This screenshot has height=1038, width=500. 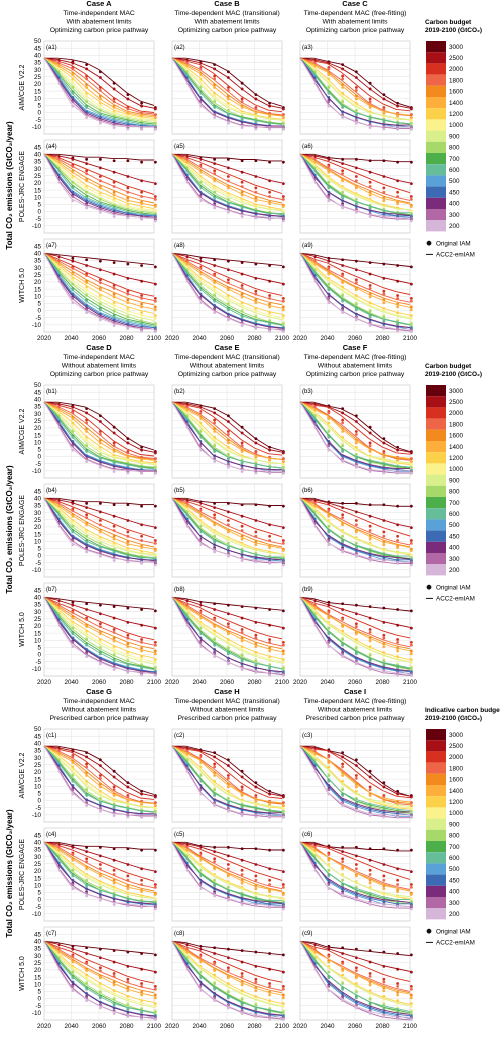 What do you see at coordinates (38, 147) in the screenshot?
I see `y-tick-label: 45` at bounding box center [38, 147].